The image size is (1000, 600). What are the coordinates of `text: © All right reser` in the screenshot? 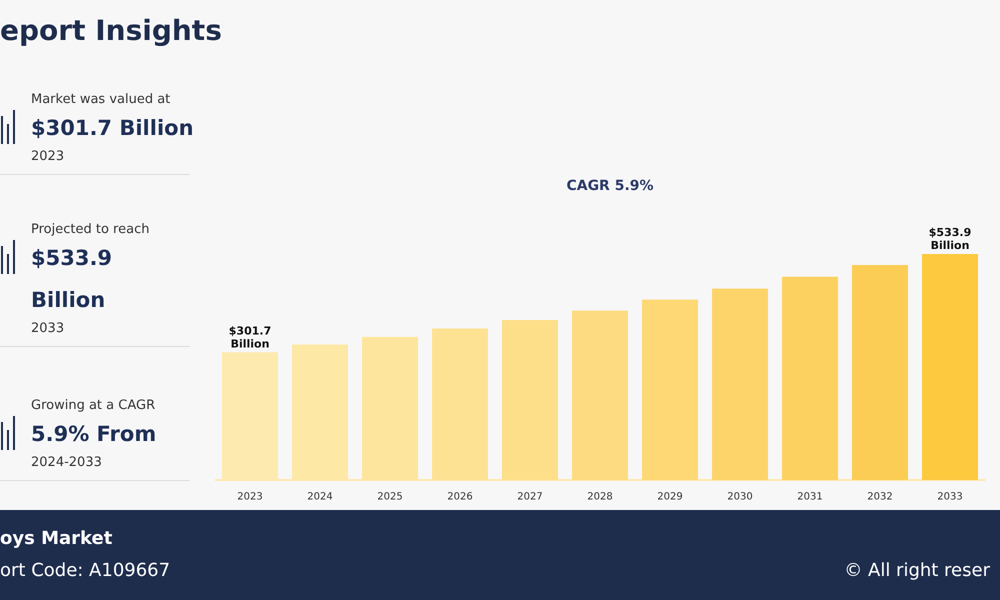 It's located at (917, 570).